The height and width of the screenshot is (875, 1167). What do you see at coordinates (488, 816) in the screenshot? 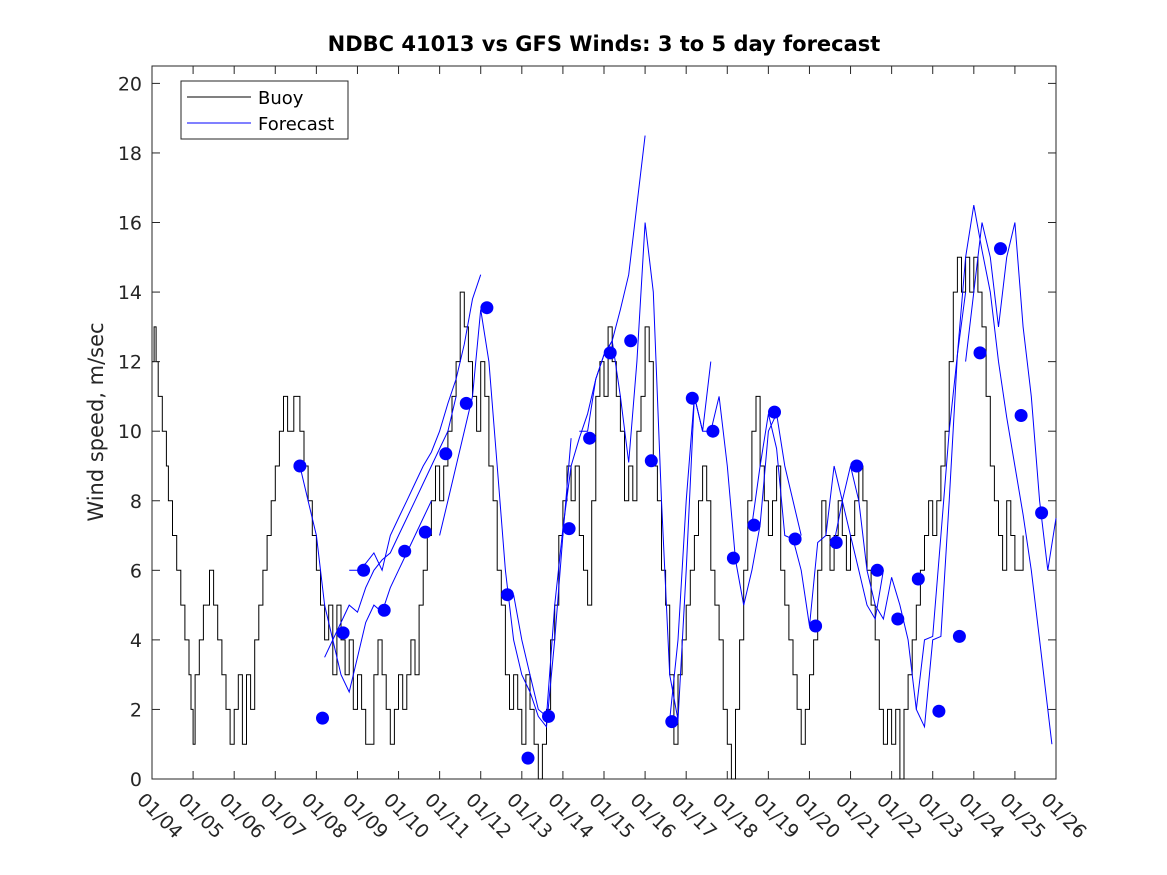
I see `x-tick-label-8: 01/12` at bounding box center [488, 816].